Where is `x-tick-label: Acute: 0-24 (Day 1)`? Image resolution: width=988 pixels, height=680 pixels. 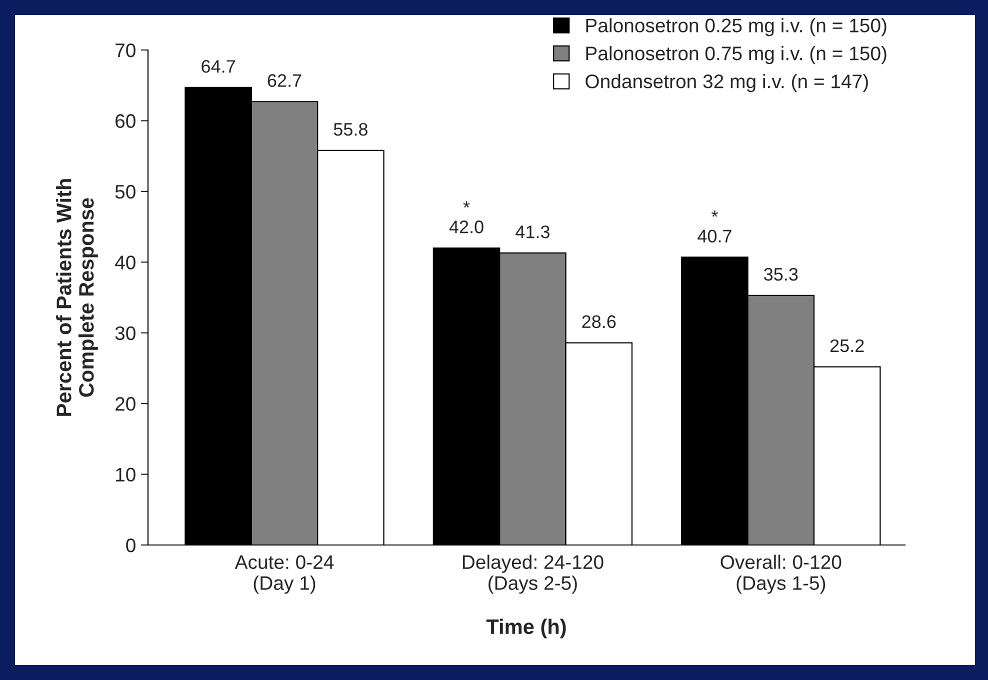
x-tick-label: Acute: 0-24 (Day 1) is located at coordinates (284, 574).